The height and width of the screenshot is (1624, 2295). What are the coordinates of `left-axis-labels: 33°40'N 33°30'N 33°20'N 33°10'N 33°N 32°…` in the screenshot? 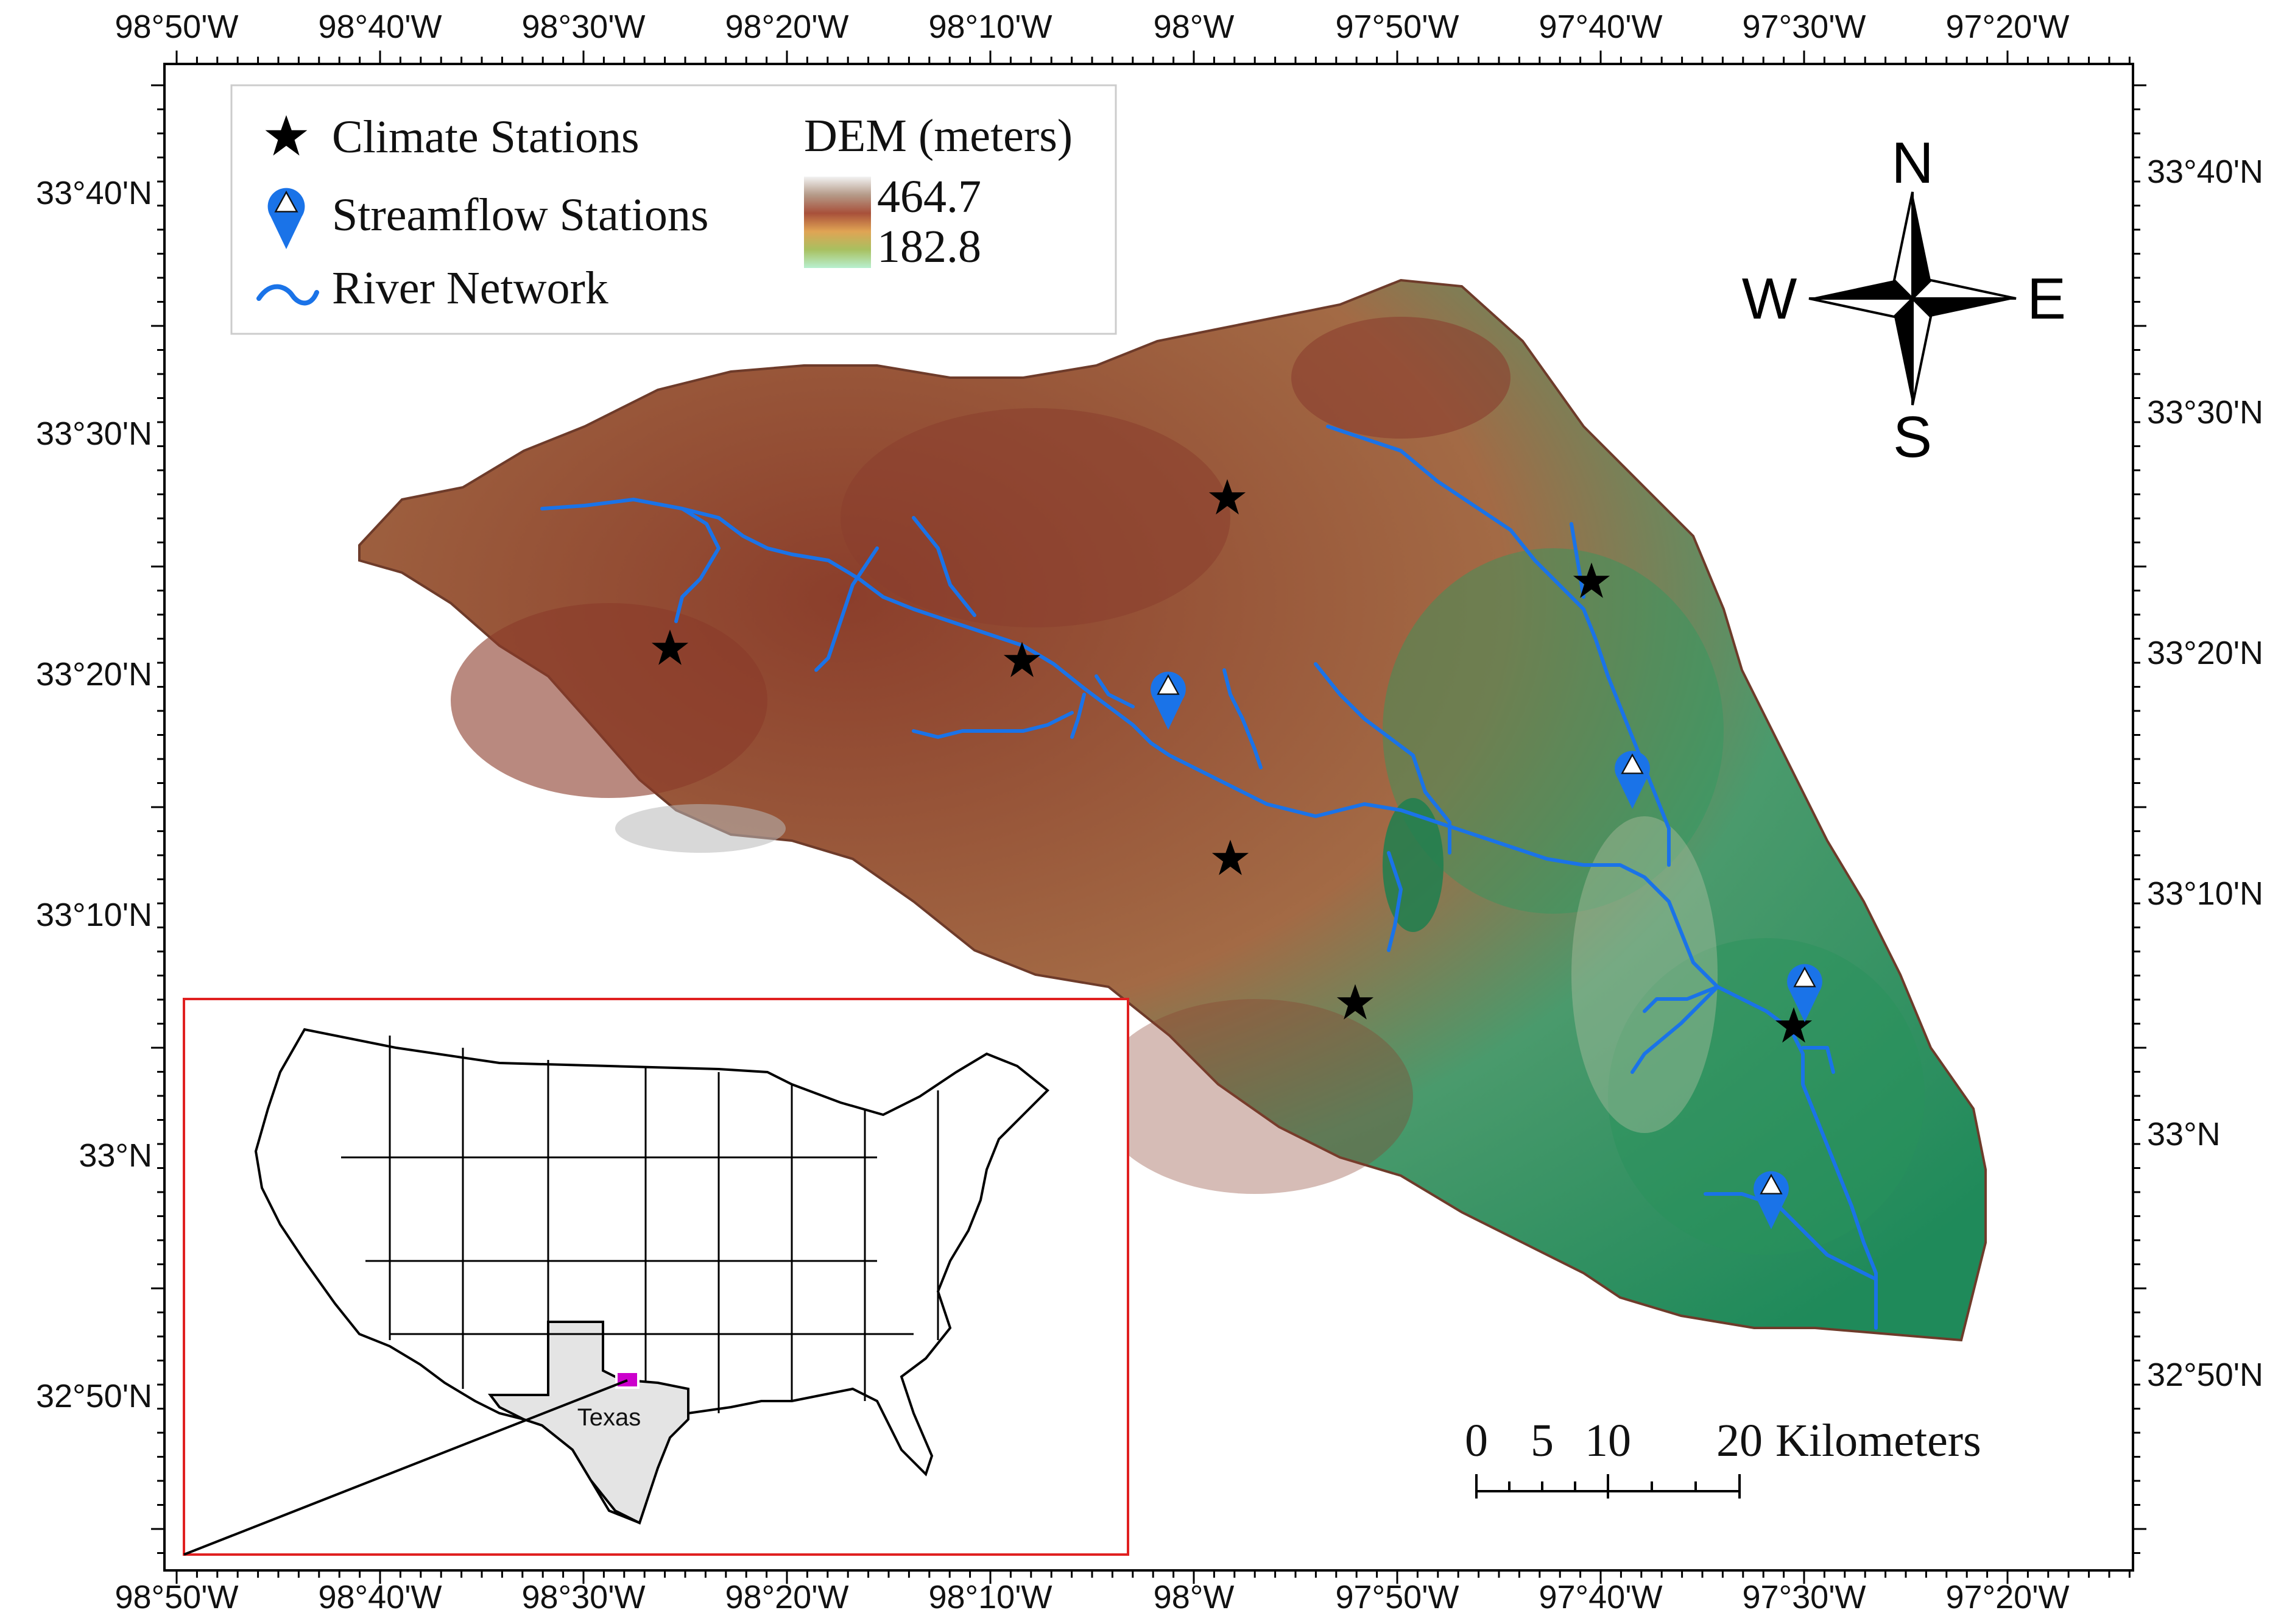 It's located at (94, 794).